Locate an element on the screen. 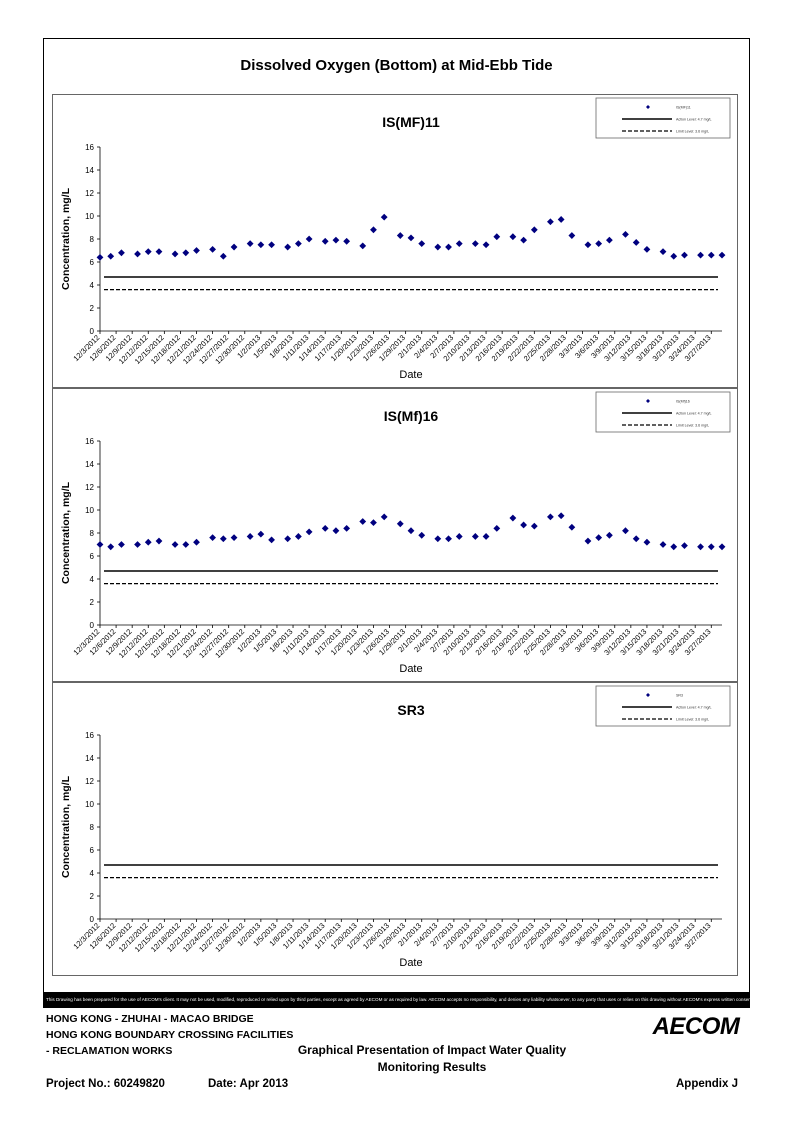 The image size is (794, 1122). legend-label: SR3 is located at coordinates (679, 696).